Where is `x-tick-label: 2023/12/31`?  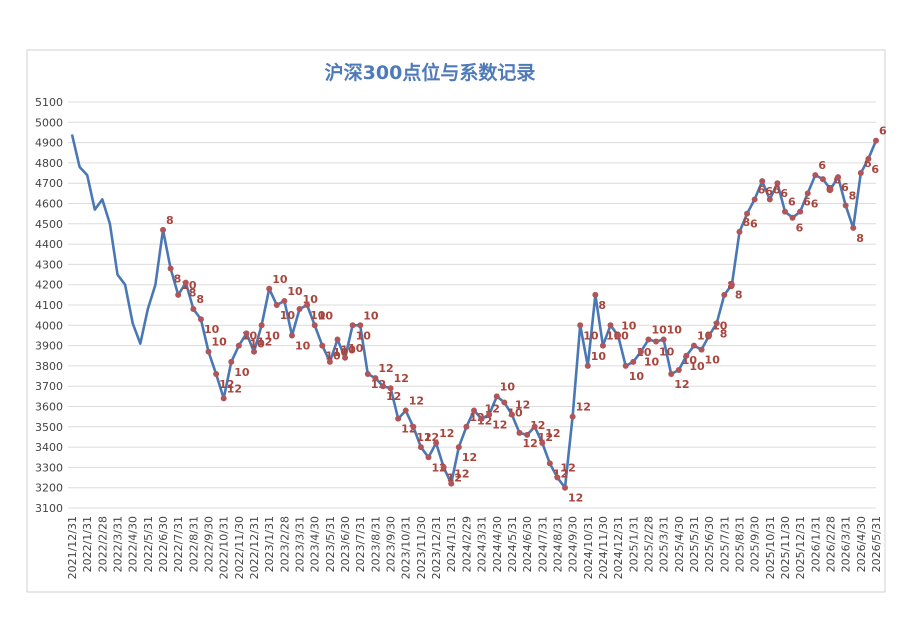
x-tick-label: 2023/12/31 is located at coordinates (436, 547).